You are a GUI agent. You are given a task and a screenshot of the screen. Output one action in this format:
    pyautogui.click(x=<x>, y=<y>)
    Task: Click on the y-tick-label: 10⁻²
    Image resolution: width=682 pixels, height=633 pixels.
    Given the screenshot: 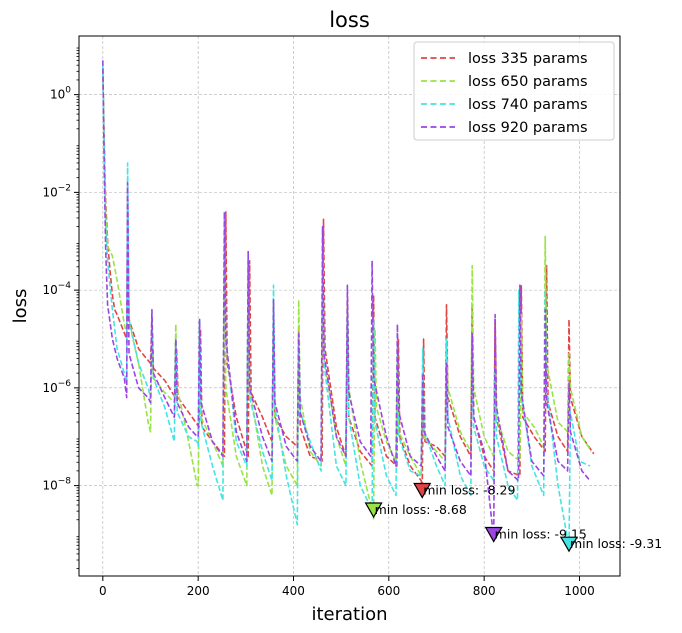 What is the action you would take?
    pyautogui.click(x=56, y=191)
    